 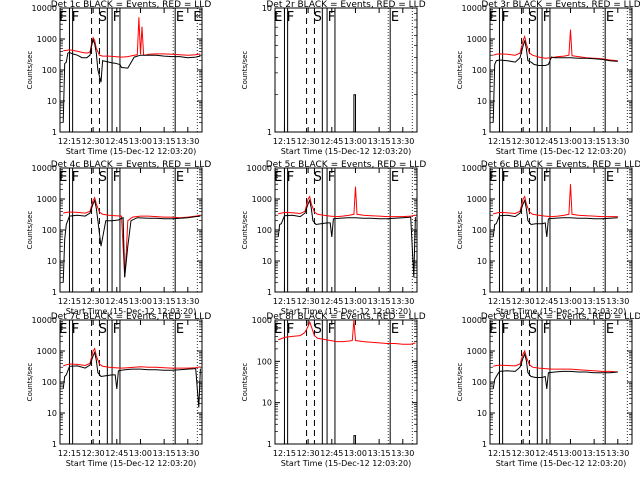 I want to click on chart-title: Det 3r BLACK = Events, RED = LLD, so click(x=560, y=5).